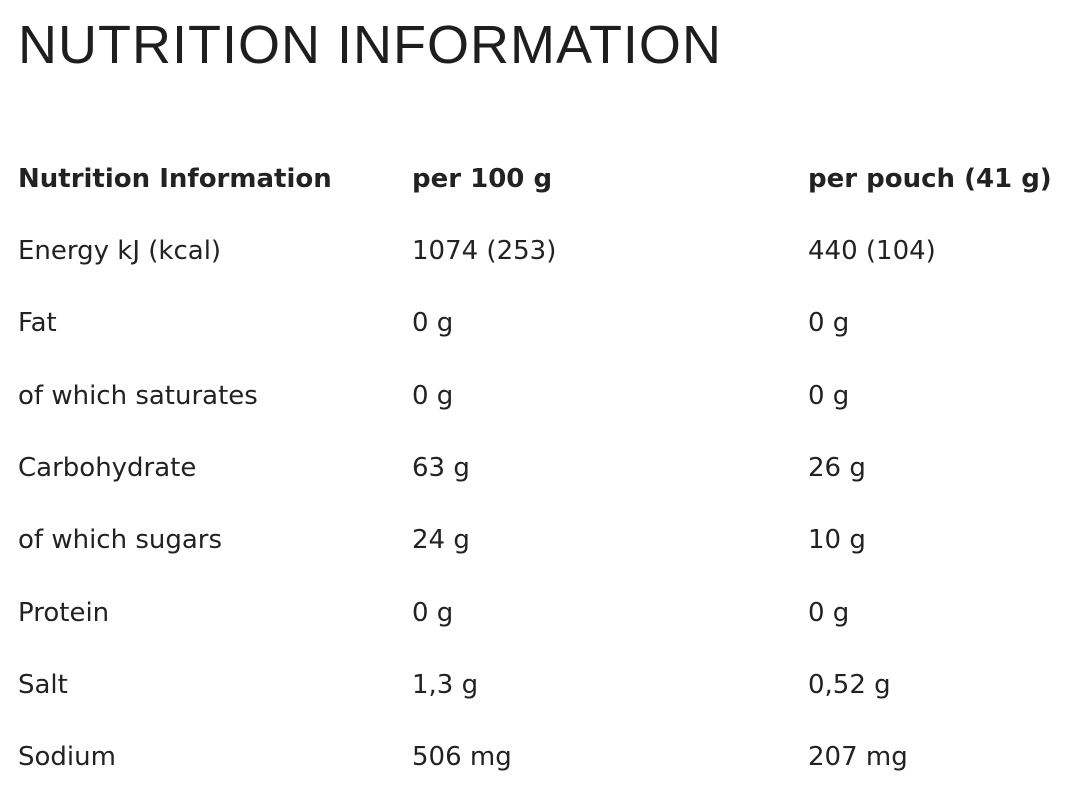 The height and width of the screenshot is (797, 1080). Describe the element at coordinates (67, 757) in the screenshot. I see `table-cell: Sodium` at that location.